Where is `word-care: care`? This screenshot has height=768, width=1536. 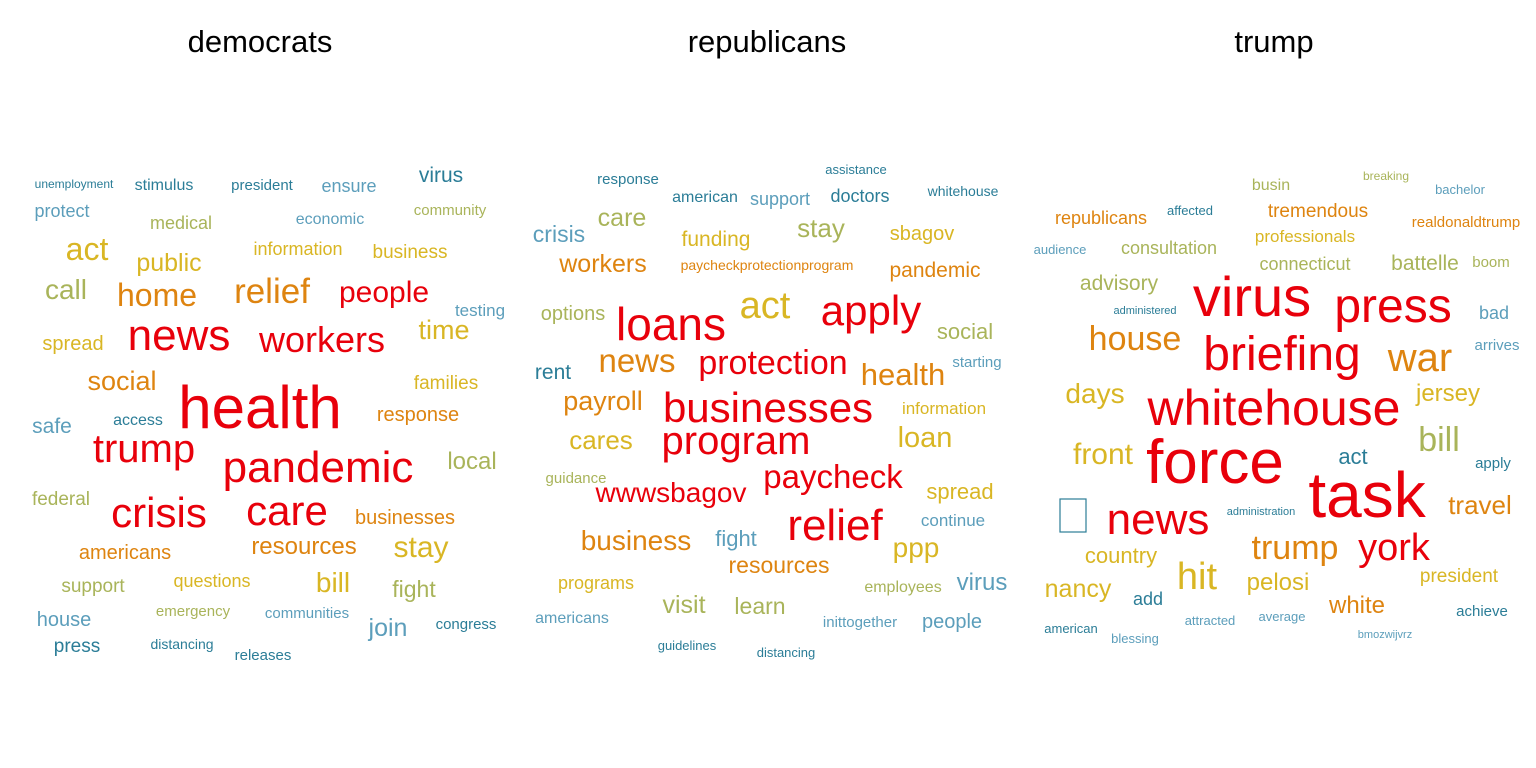
word-care: care is located at coordinates (287, 510).